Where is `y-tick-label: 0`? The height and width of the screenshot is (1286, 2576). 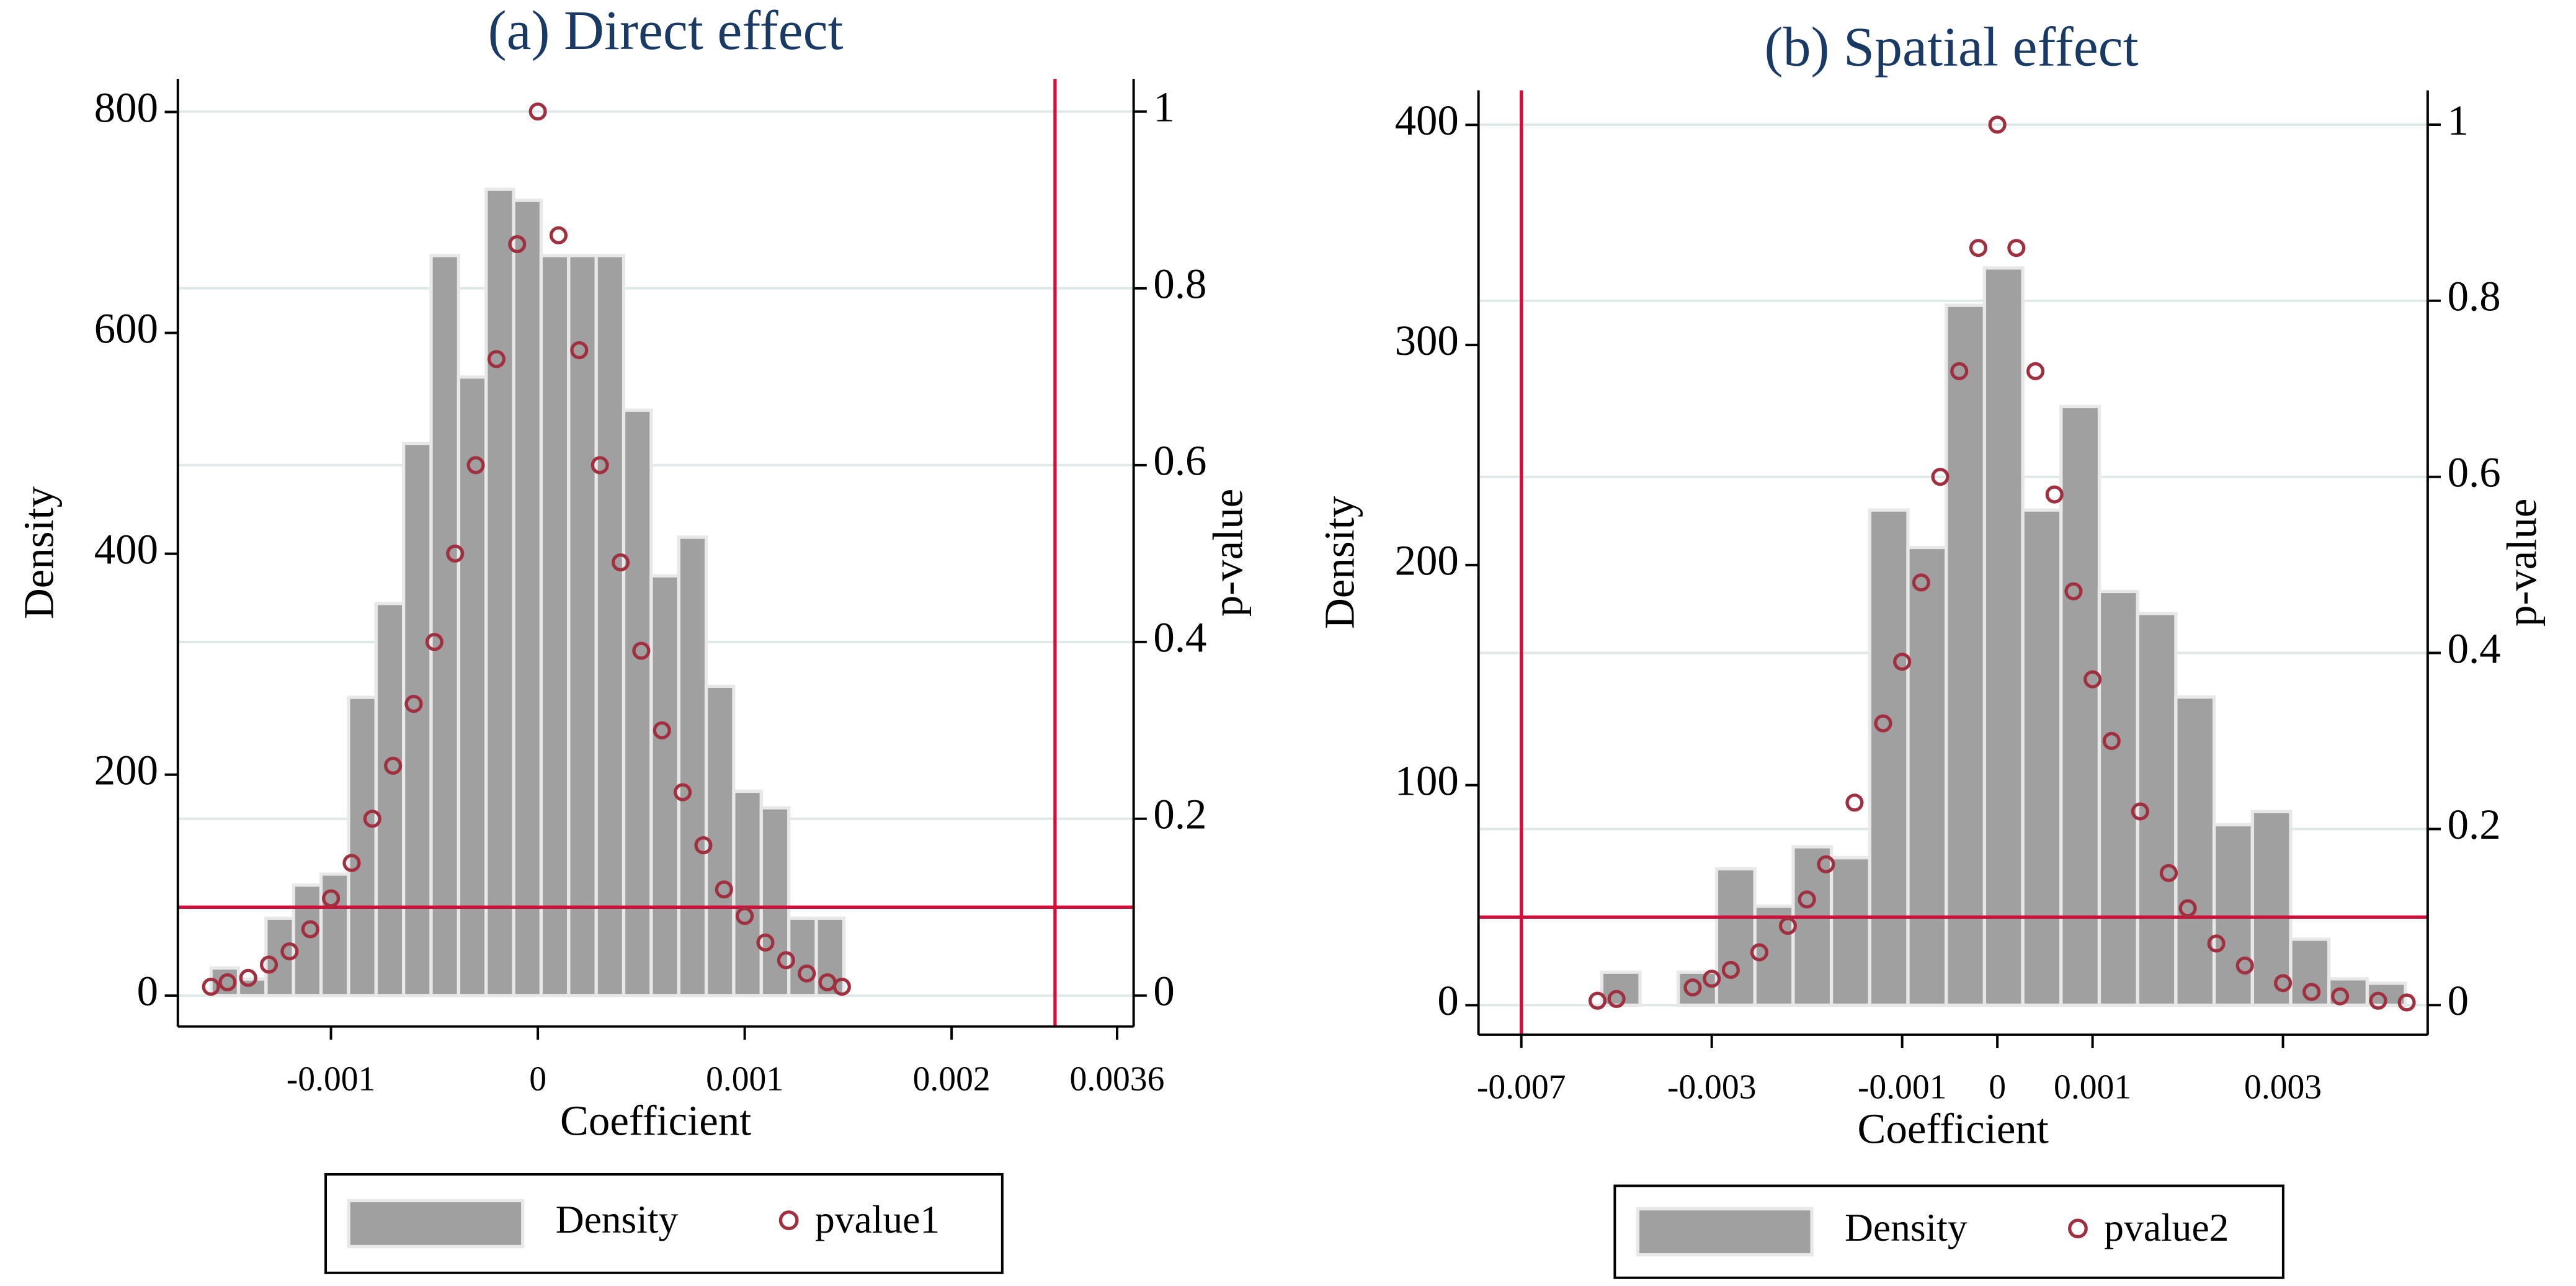
y-tick-label: 0 is located at coordinates (1447, 1000).